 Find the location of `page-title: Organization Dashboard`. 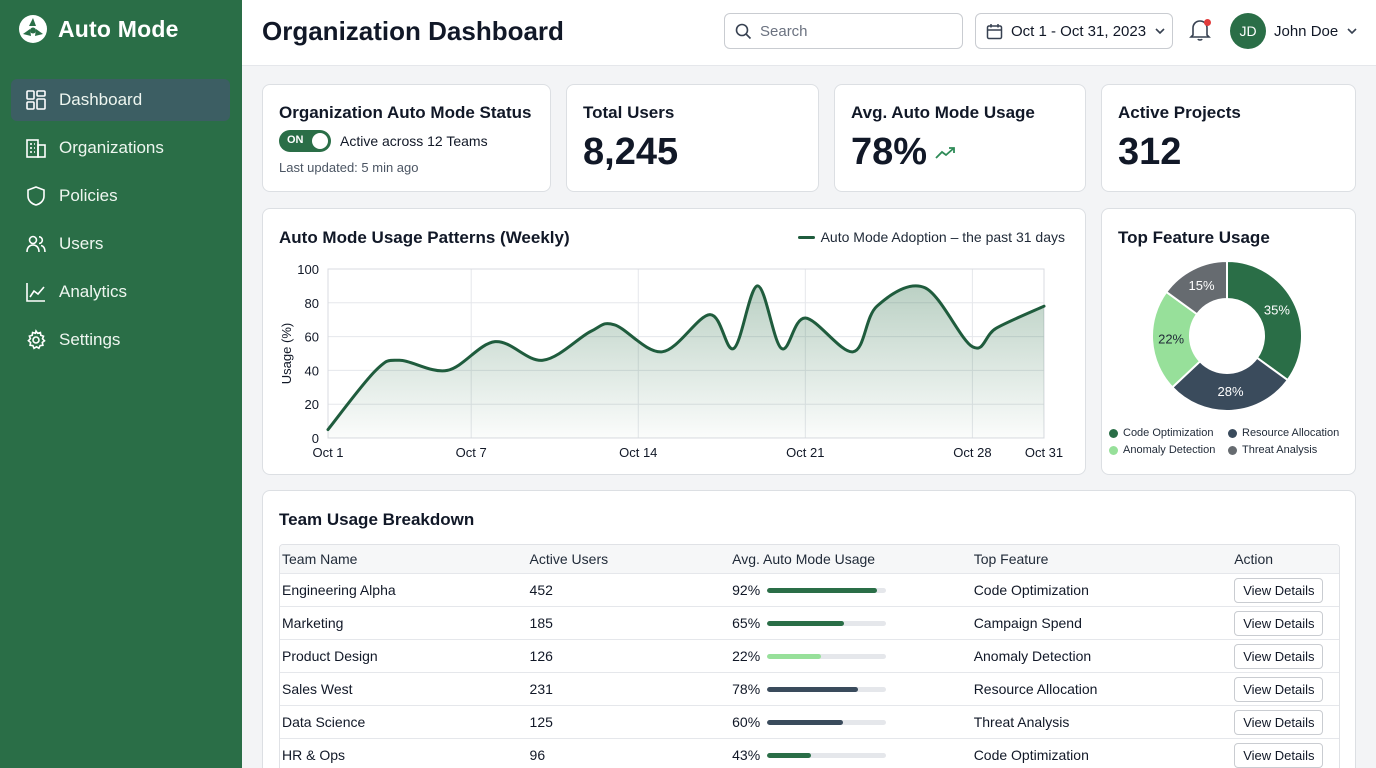

page-title: Organization Dashboard is located at coordinates (413, 31).